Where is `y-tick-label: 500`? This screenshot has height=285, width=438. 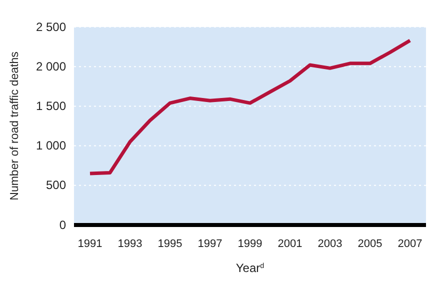 y-tick-label: 500 is located at coordinates (56, 185).